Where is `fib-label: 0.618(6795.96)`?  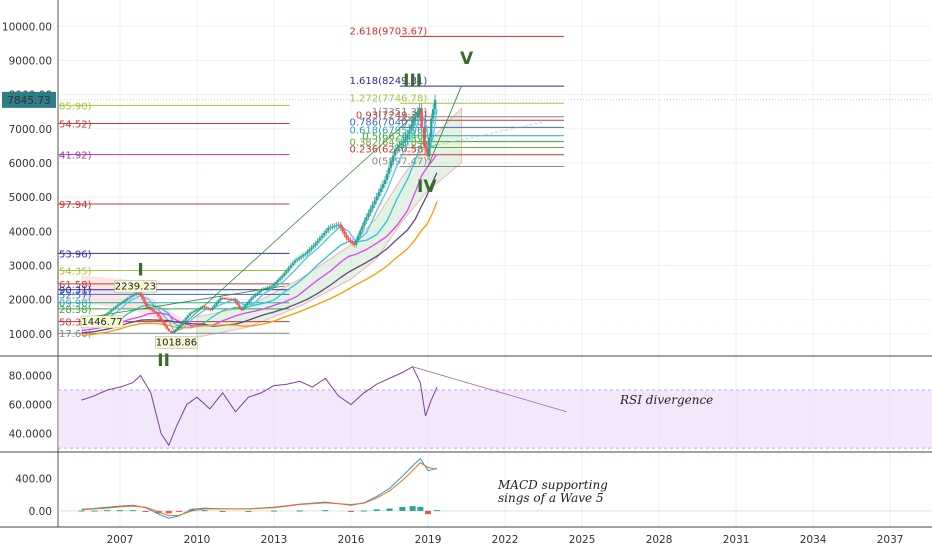 fib-label: 0.618(6795.96) is located at coordinates (389, 131).